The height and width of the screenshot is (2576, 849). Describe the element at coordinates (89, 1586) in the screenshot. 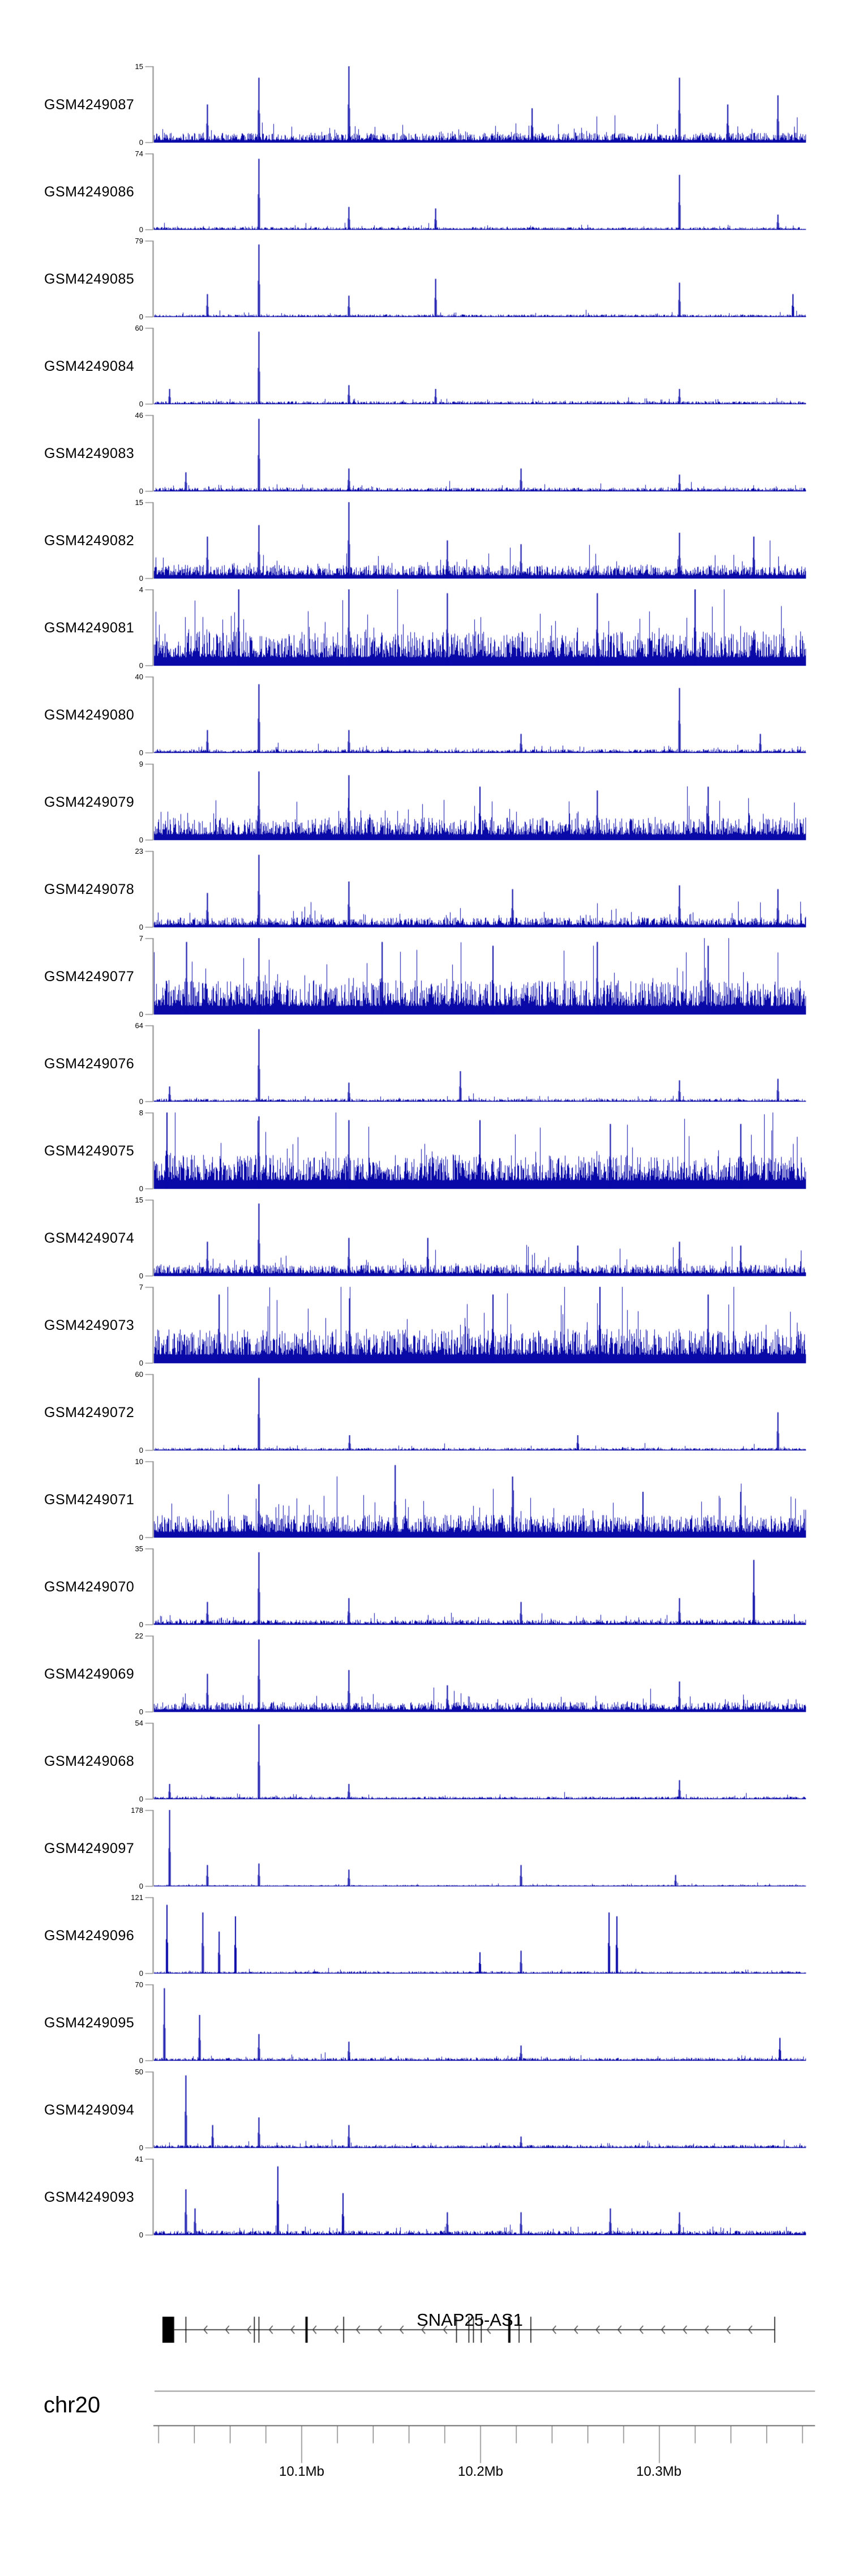

I see `track-label: GSM4249070` at that location.